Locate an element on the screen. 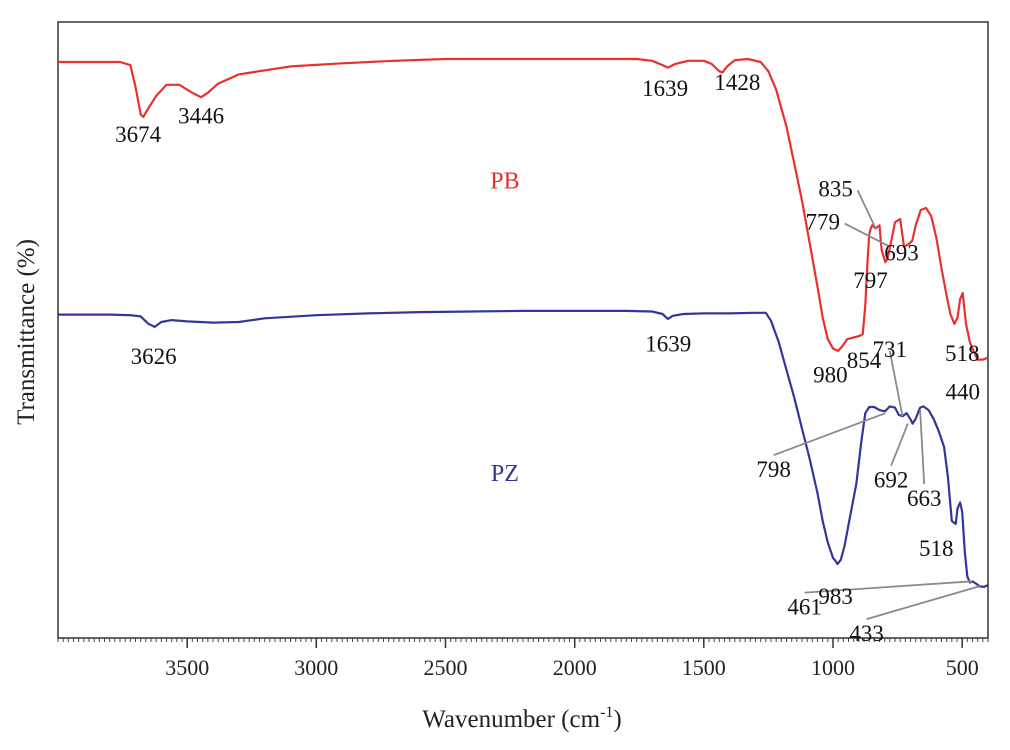  peak-label-440: 440 is located at coordinates (962, 392).